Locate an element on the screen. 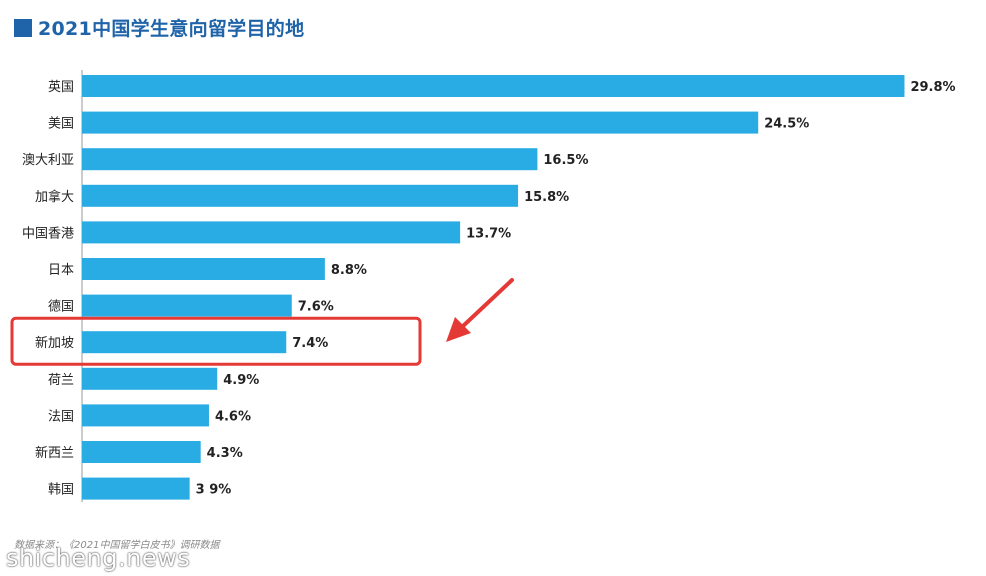 This screenshot has height=576, width=986. category-label: 日本 is located at coordinates (61, 270).